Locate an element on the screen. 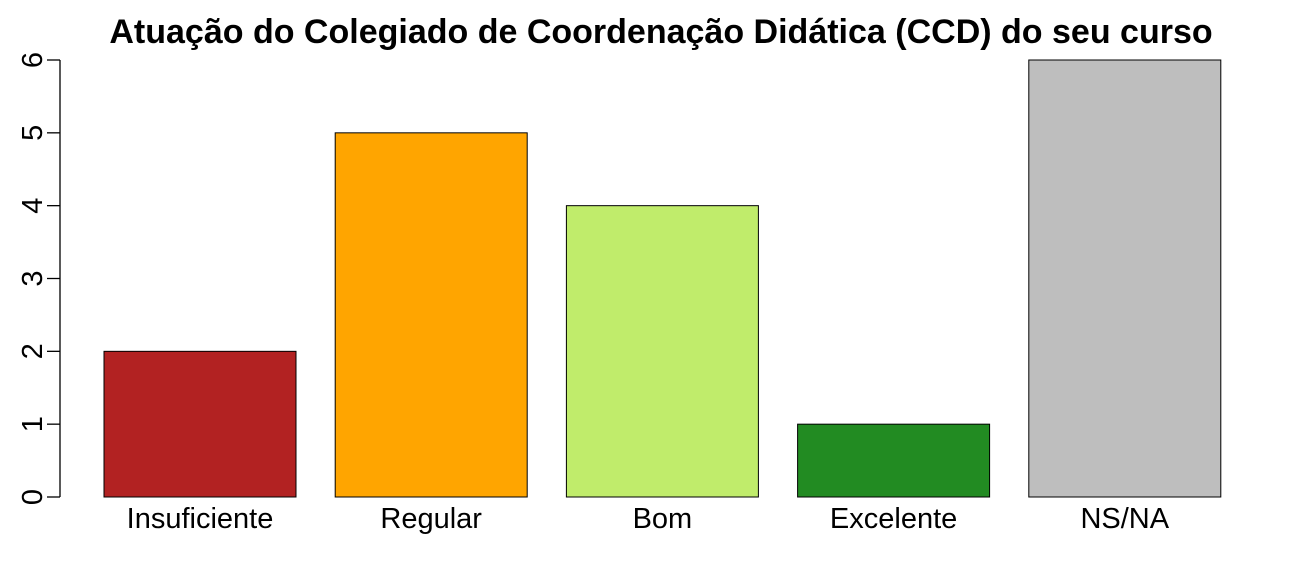 The height and width of the screenshot is (576, 1296). y-axis: 0 1 2 3 4 5 6 is located at coordinates (38, 278).